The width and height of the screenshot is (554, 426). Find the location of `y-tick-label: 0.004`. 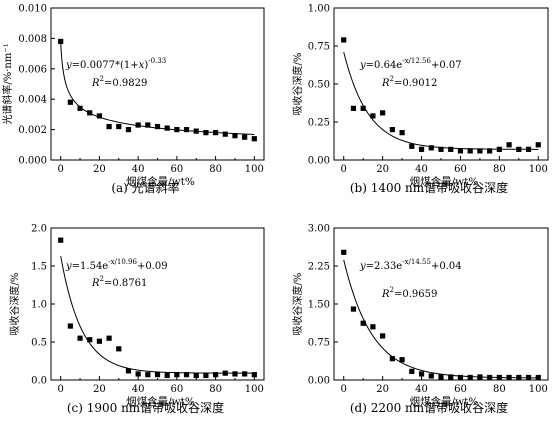

y-tick-label: 0.004 is located at coordinates (32, 100).